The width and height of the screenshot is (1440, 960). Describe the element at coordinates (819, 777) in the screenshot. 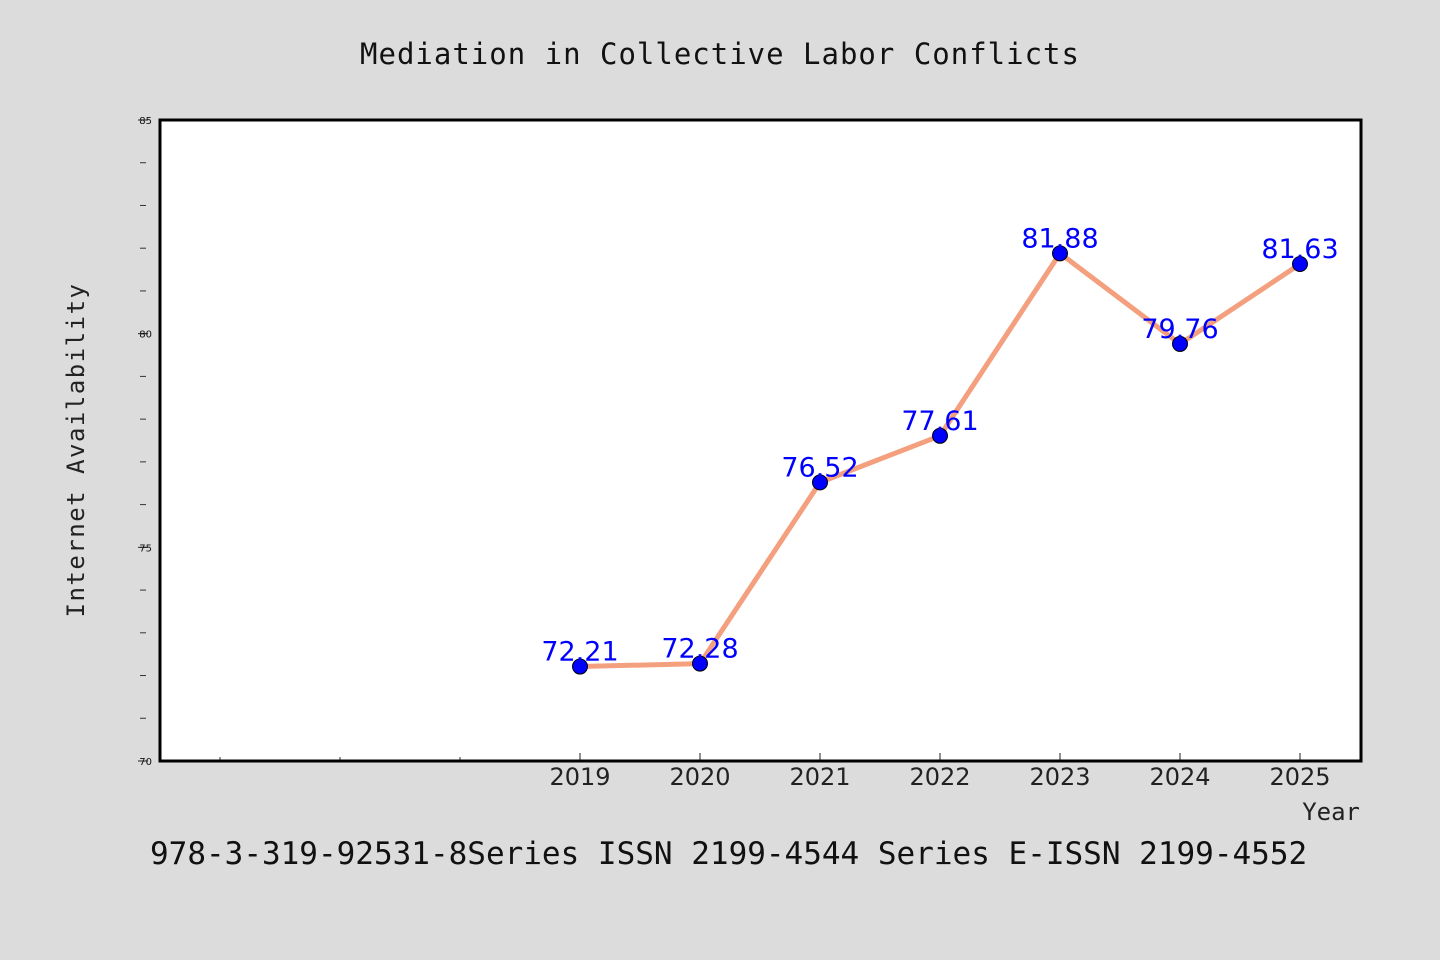

I see `x-tick-label: 2021` at that location.